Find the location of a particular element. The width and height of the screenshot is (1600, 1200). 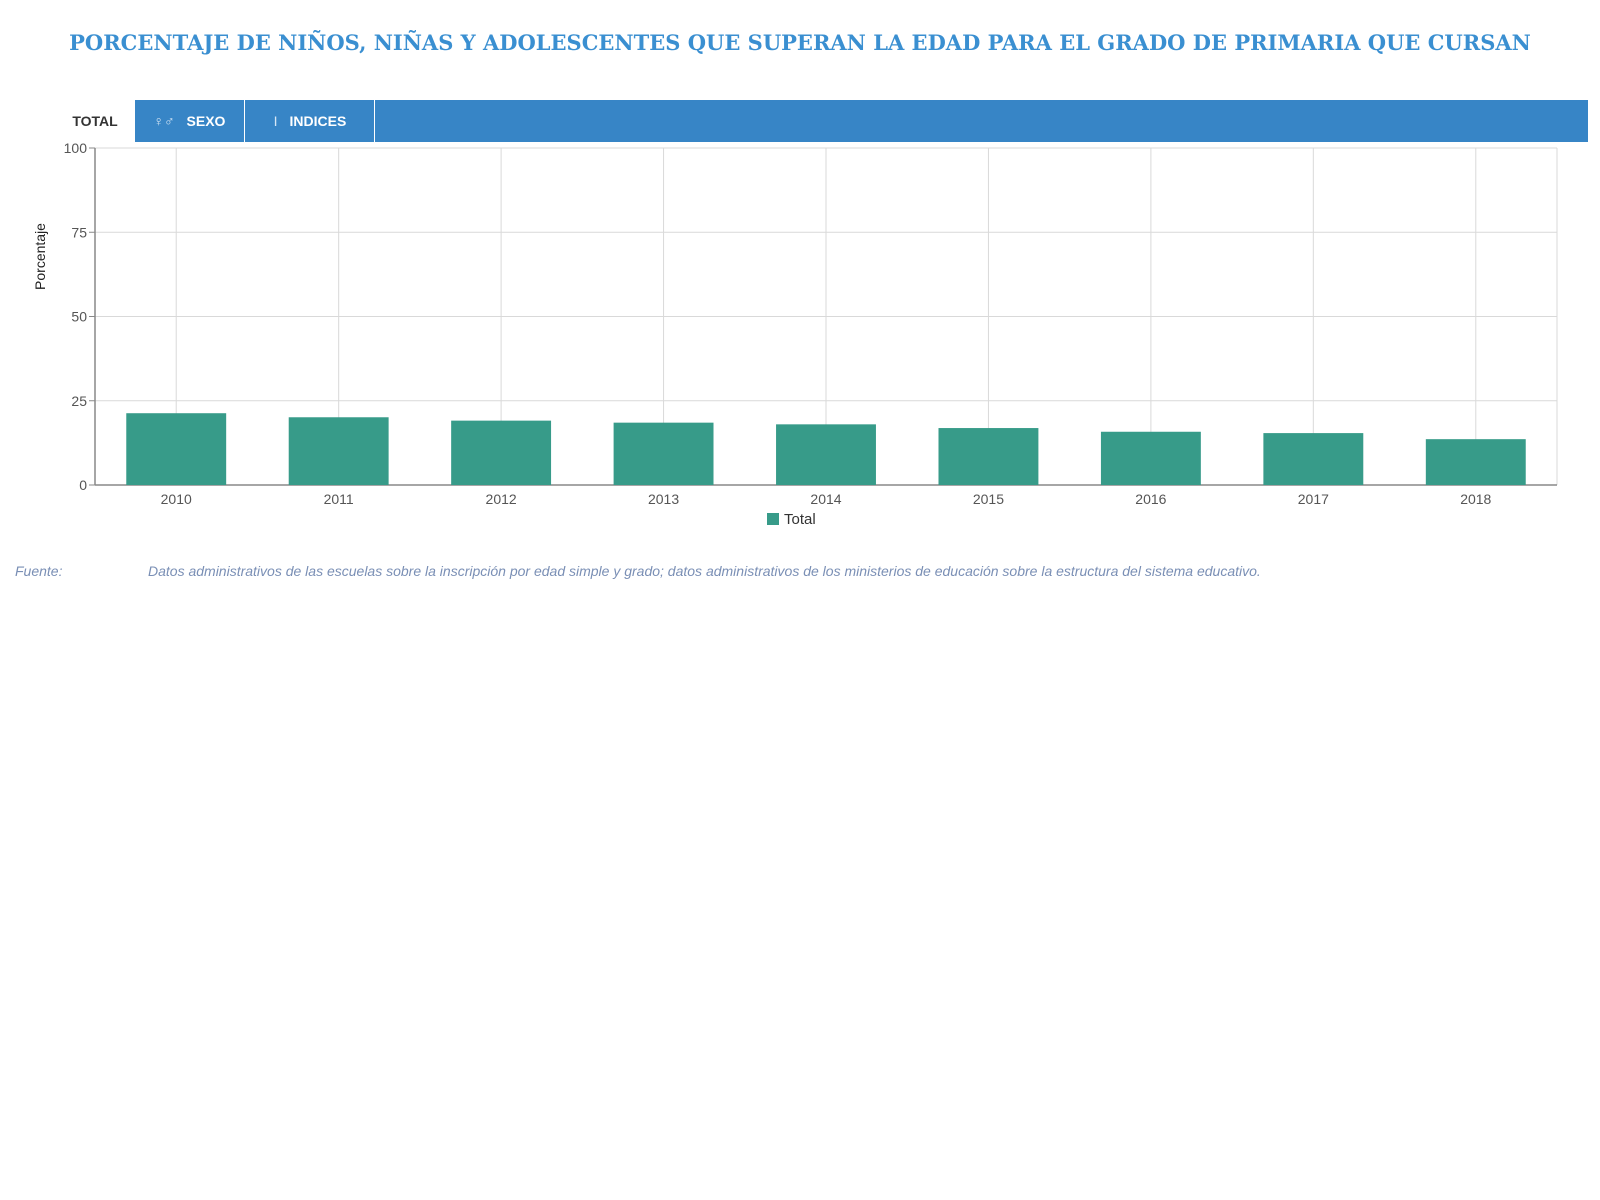

tab-total-label: TOTAL is located at coordinates (95, 121).